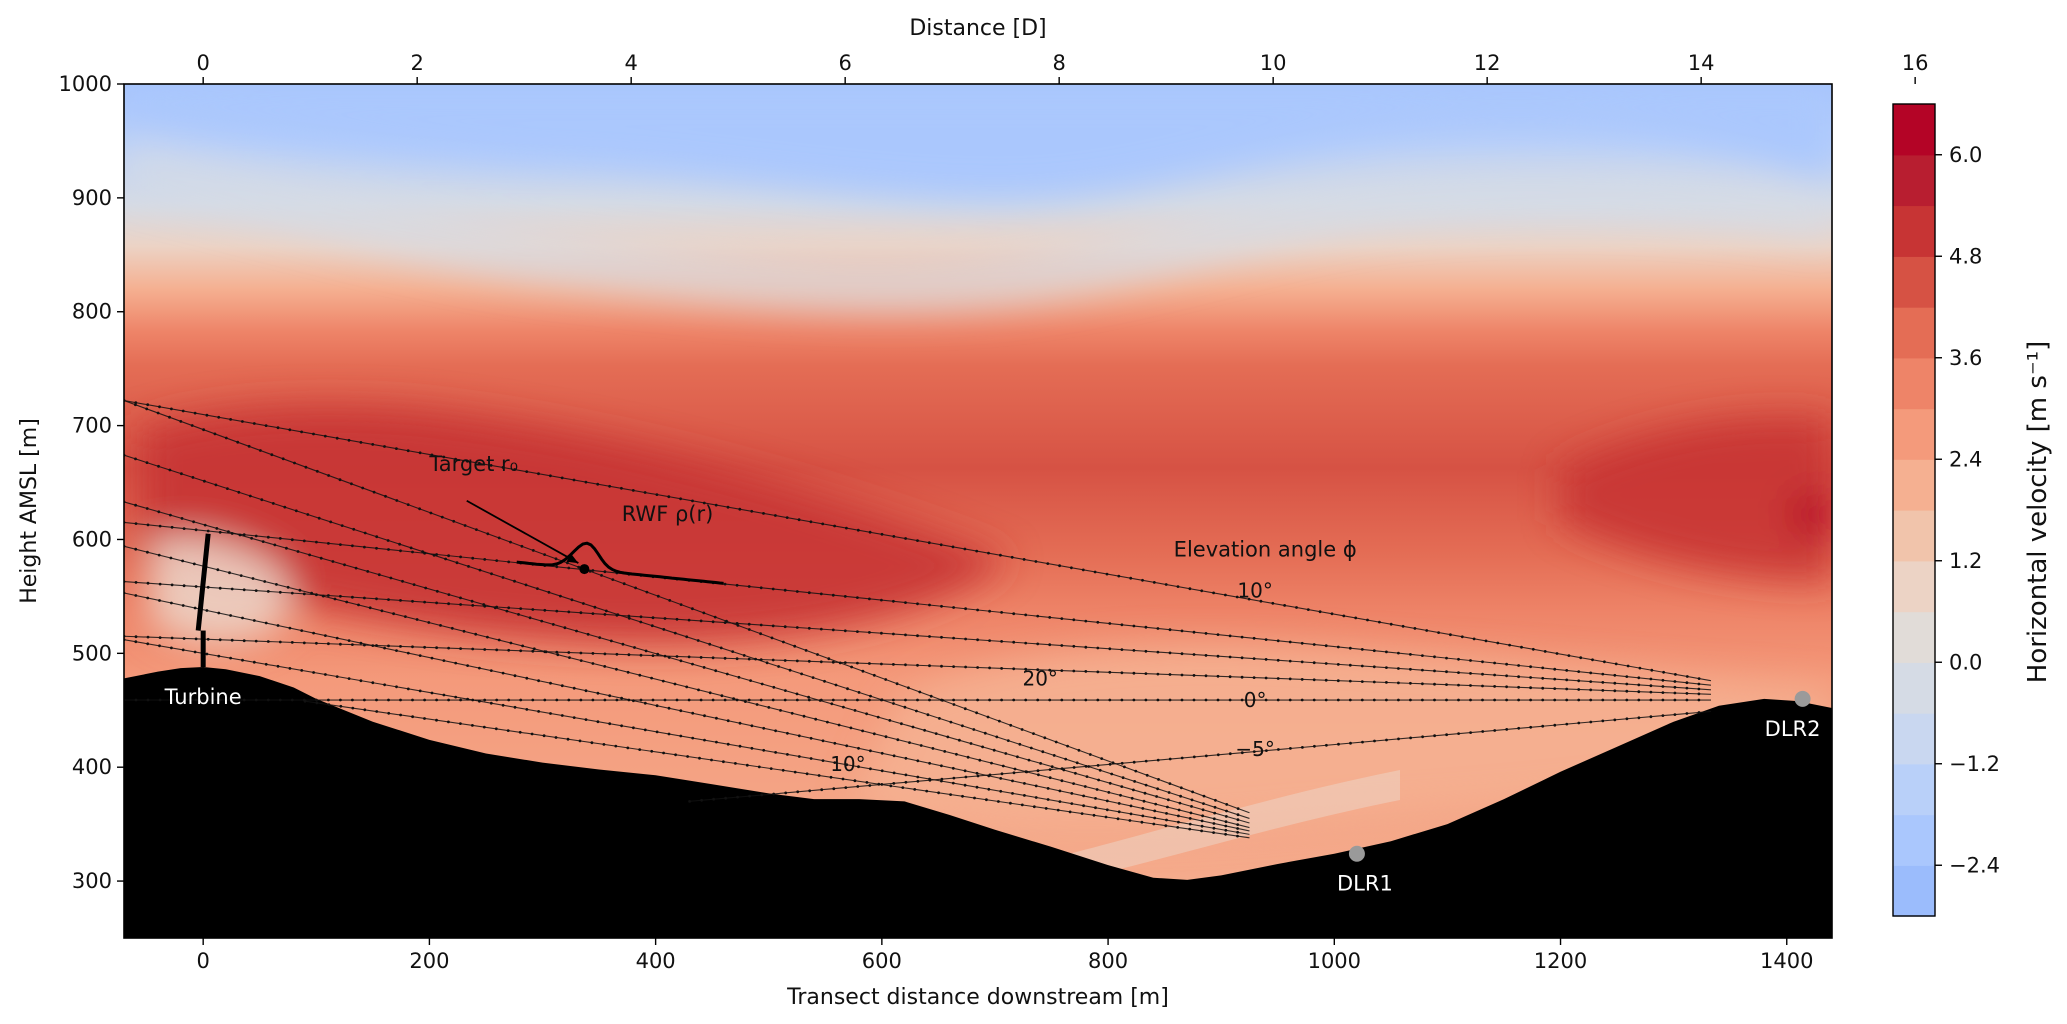 This screenshot has width=2067, height=1024. I want to click on turbine-rotor, so click(203, 582).